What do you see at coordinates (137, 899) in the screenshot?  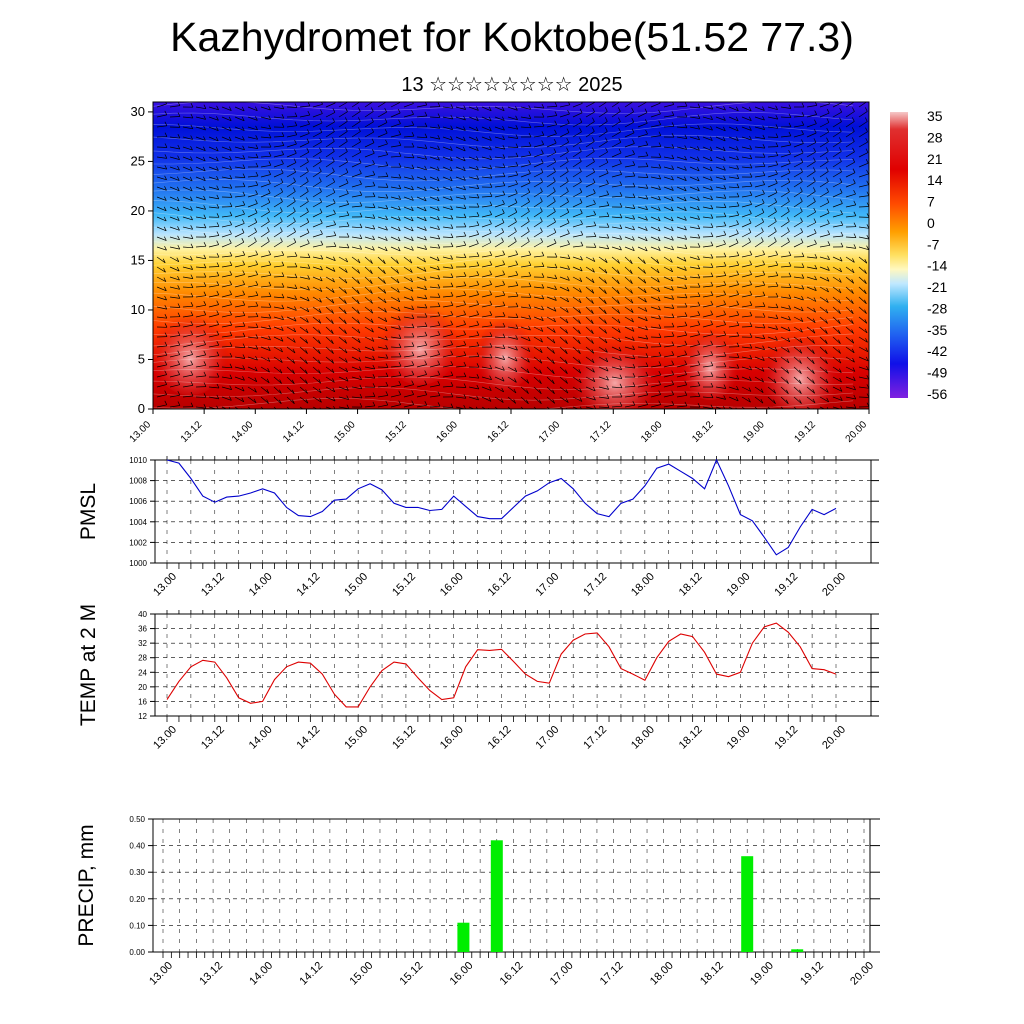 I see `y-tick-label: 0.20` at bounding box center [137, 899].